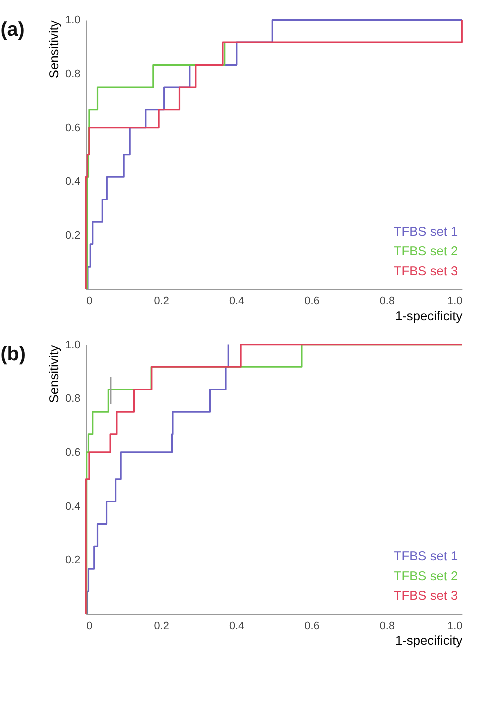 Image resolution: width=478 pixels, height=711 pixels. What do you see at coordinates (12, 30) in the screenshot?
I see `chart-title: (a)` at bounding box center [12, 30].